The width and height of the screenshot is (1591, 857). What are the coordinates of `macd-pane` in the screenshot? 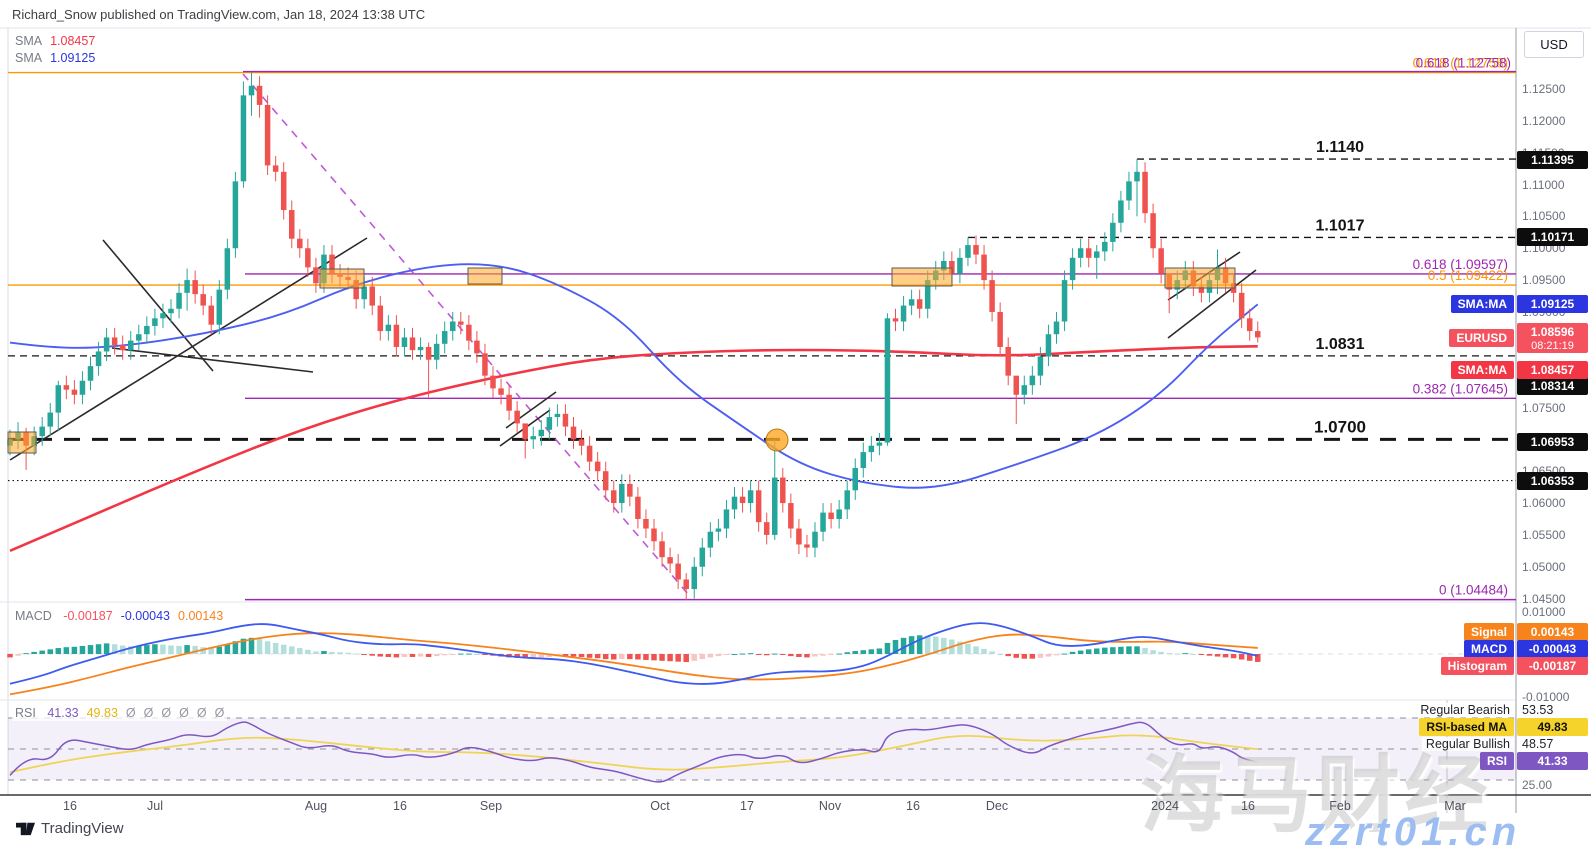 It's located at (761, 659).